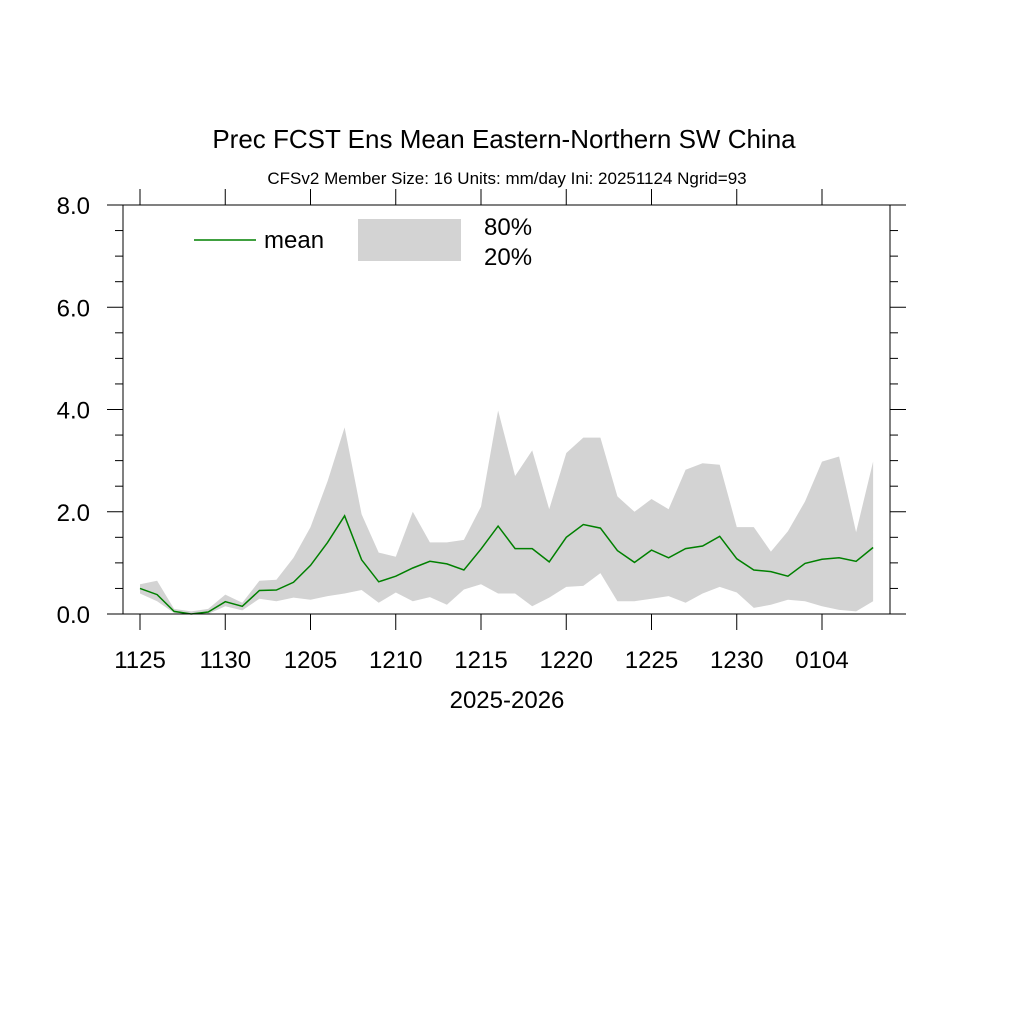  Describe the element at coordinates (225, 660) in the screenshot. I see `x-tick-label: 1130` at that location.